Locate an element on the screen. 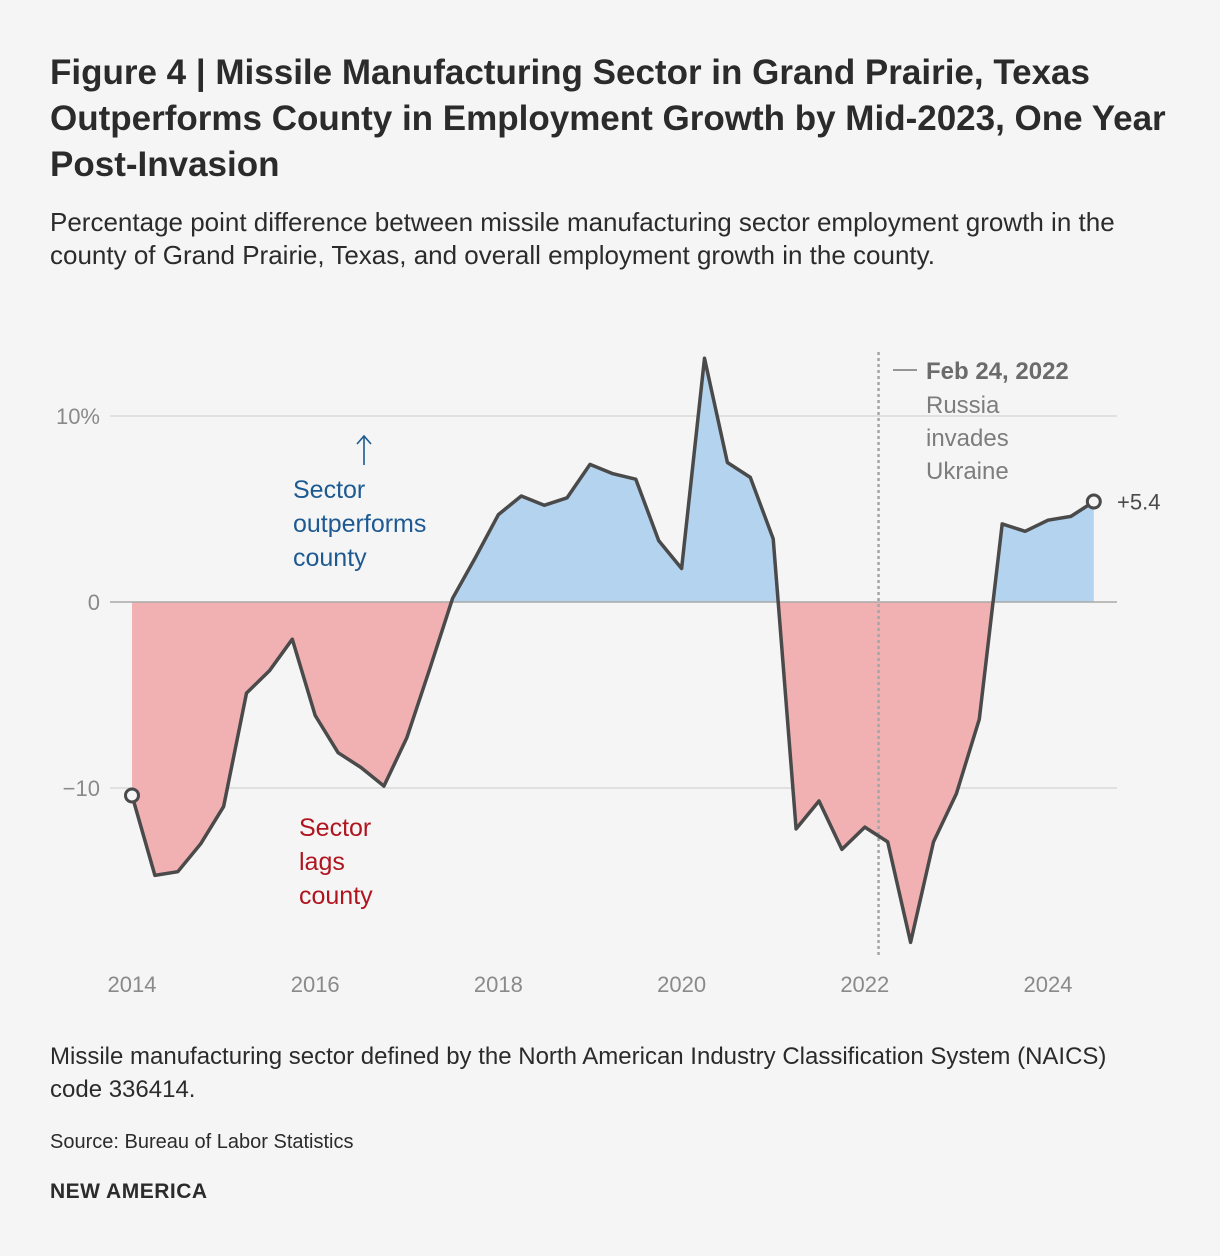 This screenshot has width=1220, height=1256. end-point-marker is located at coordinates (1093, 501).